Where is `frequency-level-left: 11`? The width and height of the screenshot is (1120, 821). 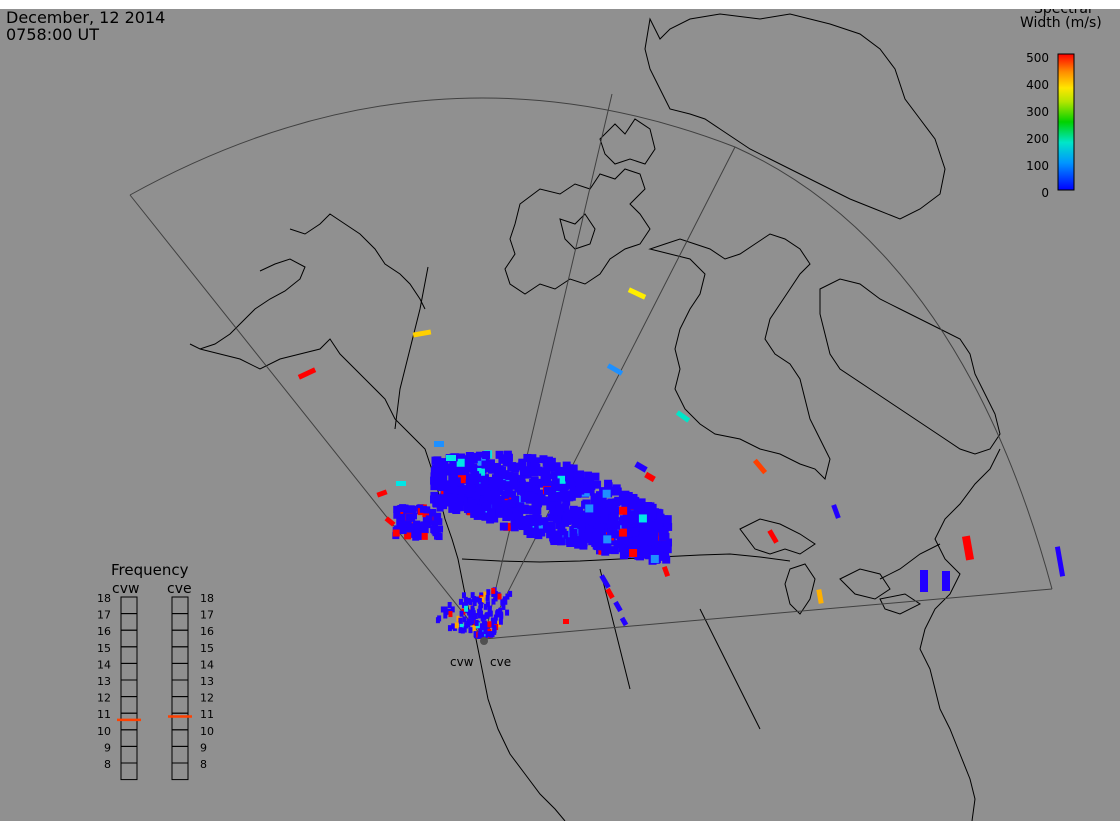
frequency-level-left: 11 is located at coordinates (104, 714).